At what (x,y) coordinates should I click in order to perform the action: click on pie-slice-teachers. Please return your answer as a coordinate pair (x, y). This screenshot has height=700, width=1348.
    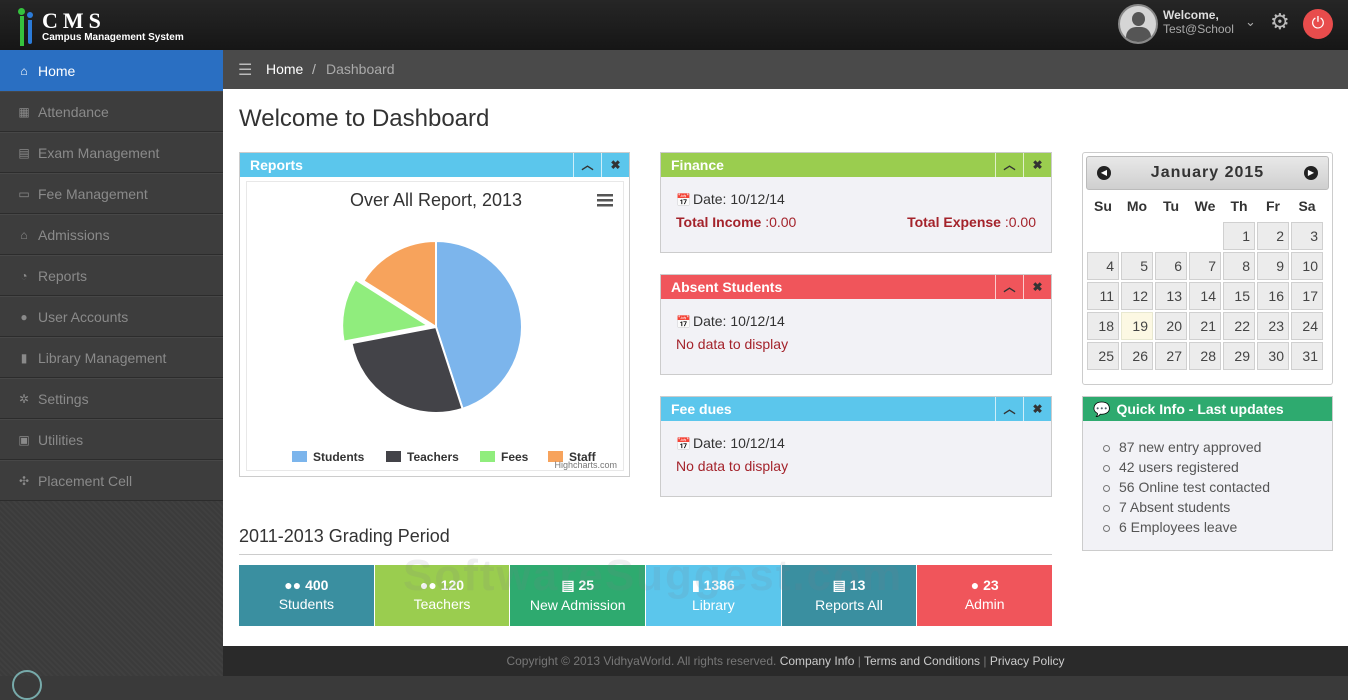
    Looking at the image, I should click on (407, 369).